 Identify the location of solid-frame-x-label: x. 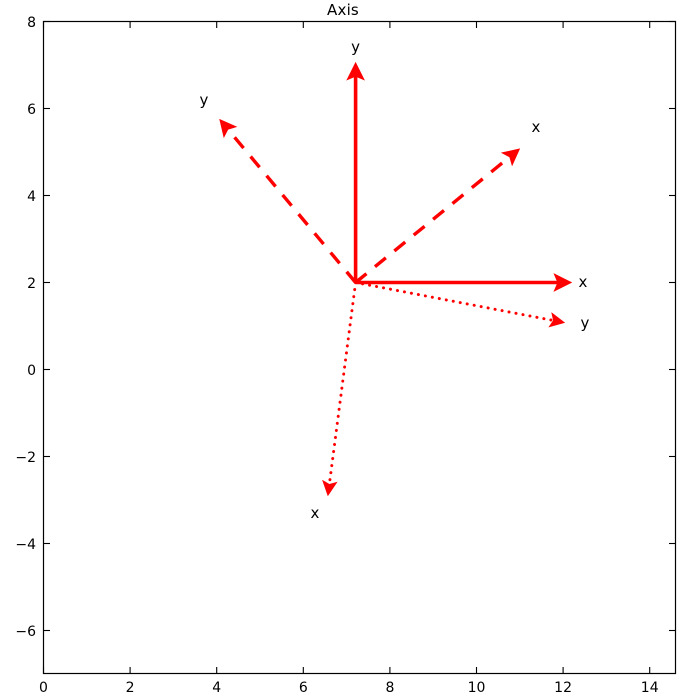
(583, 282).